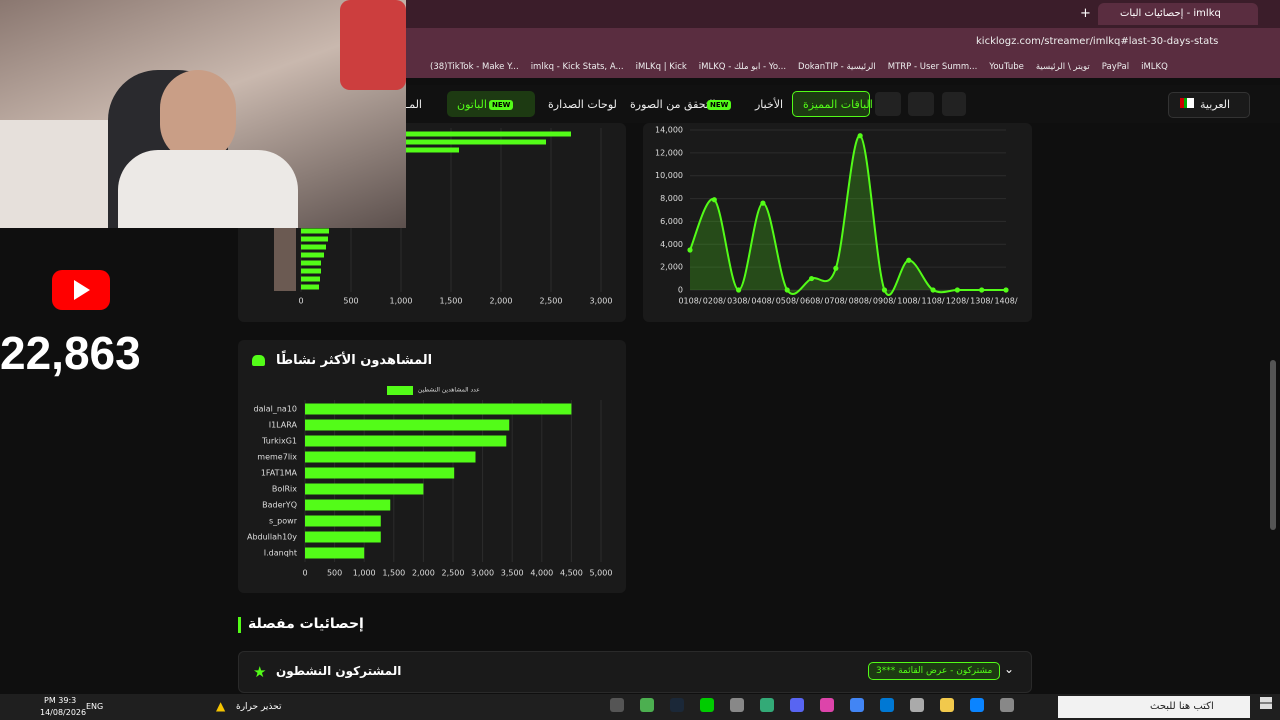  What do you see at coordinates (259, 707) in the screenshot?
I see `warning-text: تحذير حرارة` at bounding box center [259, 707].